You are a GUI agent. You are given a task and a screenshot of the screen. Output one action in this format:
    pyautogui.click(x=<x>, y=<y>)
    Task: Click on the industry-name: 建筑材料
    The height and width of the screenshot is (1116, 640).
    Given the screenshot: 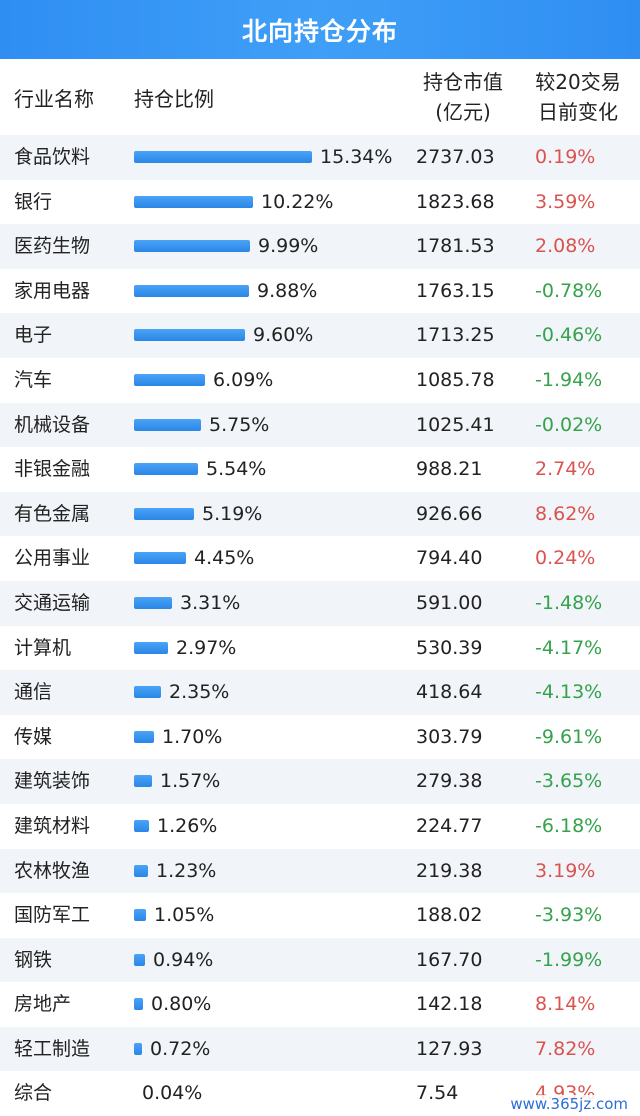 What is the action you would take?
    pyautogui.click(x=52, y=825)
    